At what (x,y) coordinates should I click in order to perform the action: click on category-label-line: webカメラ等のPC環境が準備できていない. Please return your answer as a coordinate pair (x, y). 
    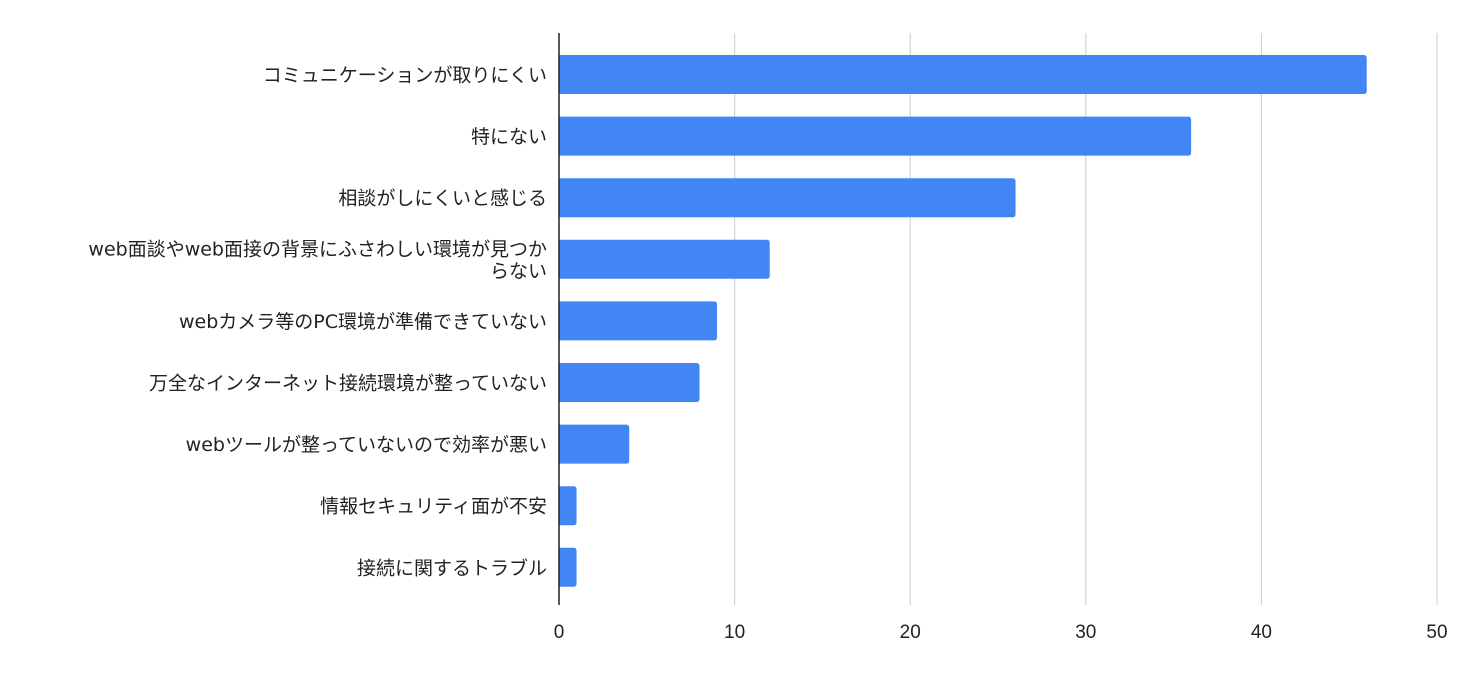
    Looking at the image, I should click on (363, 322).